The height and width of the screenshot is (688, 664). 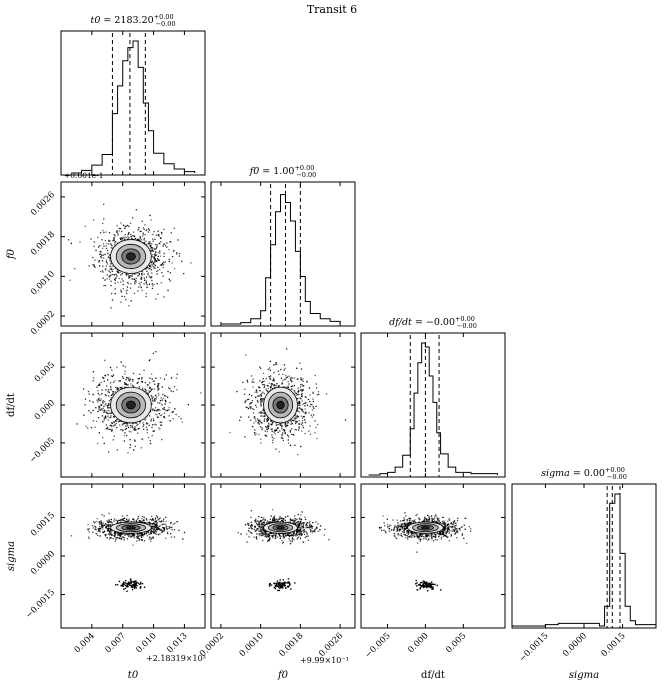 I want to click on density-contour, so click(x=131, y=256).